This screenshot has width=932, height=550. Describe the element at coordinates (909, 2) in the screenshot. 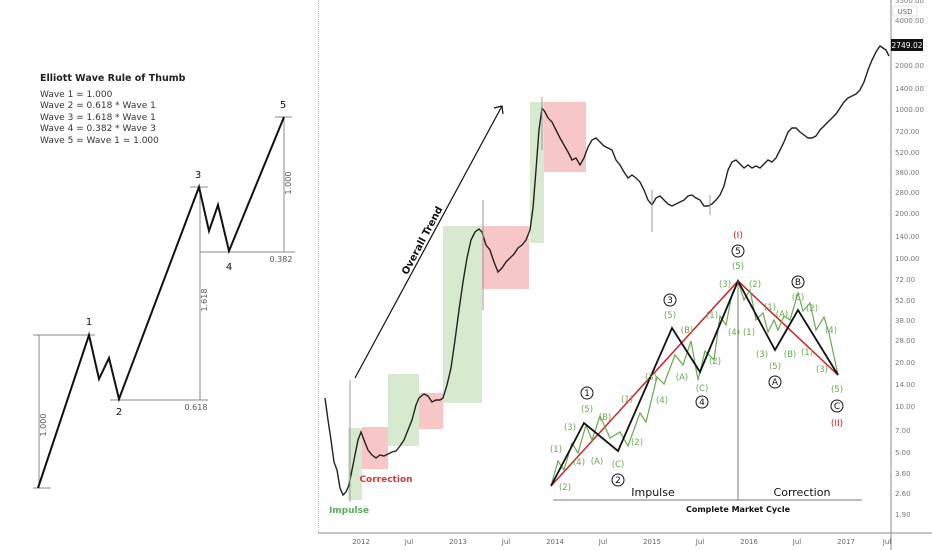

I see `svg-text: 5500.00` at that location.